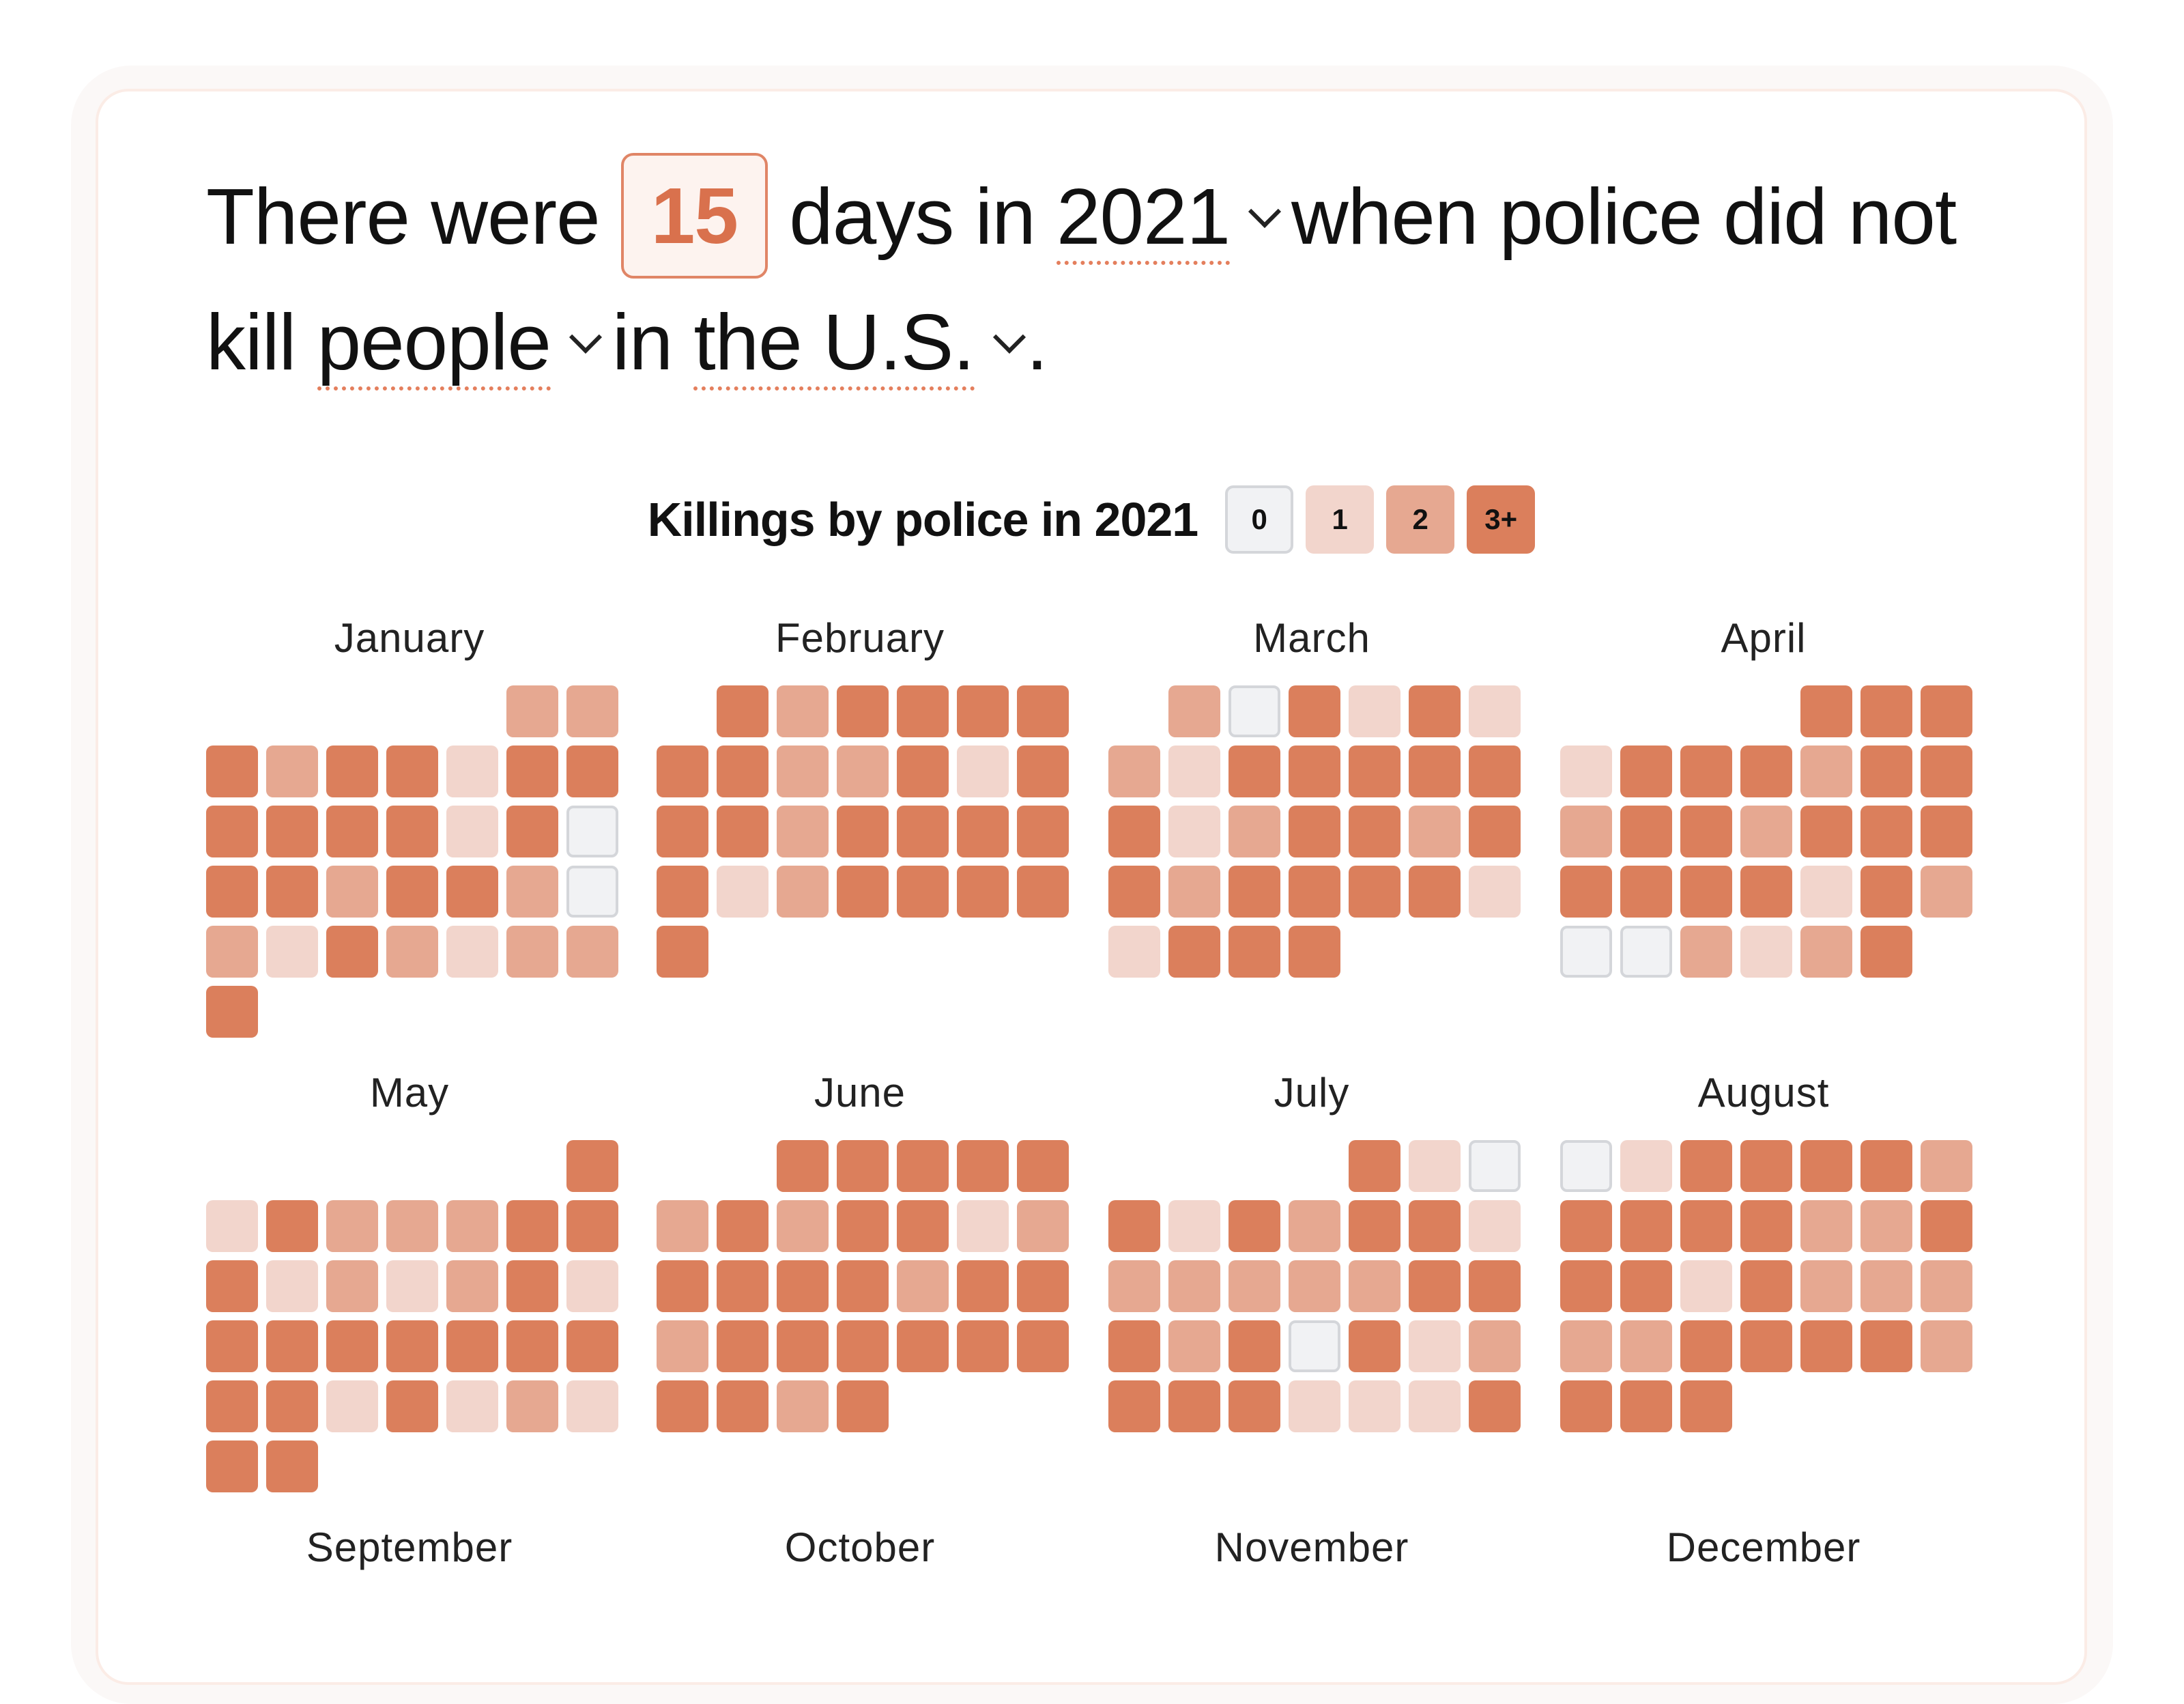 Image resolution: width=2184 pixels, height=1704 pixels. I want to click on subject-dropdown: people, so click(464, 345).